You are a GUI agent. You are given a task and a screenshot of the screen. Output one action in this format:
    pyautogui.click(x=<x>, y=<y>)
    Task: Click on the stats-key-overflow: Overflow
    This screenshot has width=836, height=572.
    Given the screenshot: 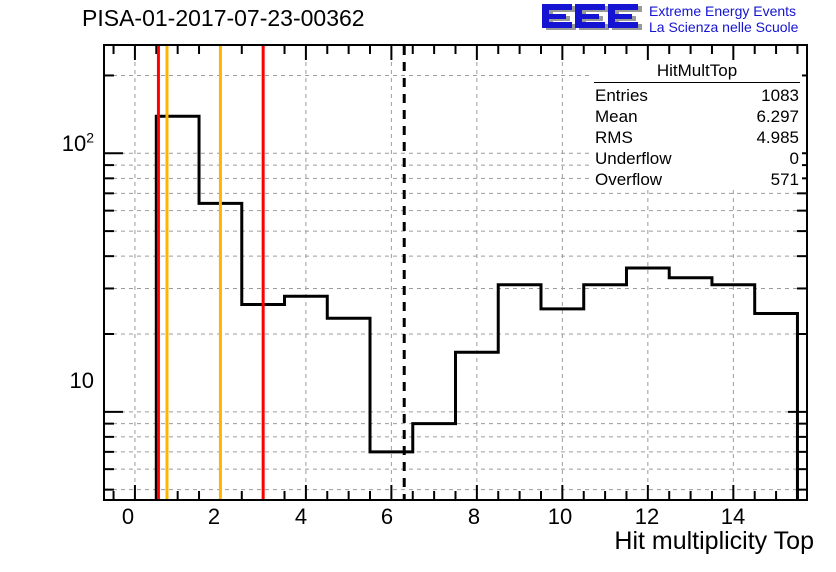 What is the action you would take?
    pyautogui.click(x=629, y=179)
    